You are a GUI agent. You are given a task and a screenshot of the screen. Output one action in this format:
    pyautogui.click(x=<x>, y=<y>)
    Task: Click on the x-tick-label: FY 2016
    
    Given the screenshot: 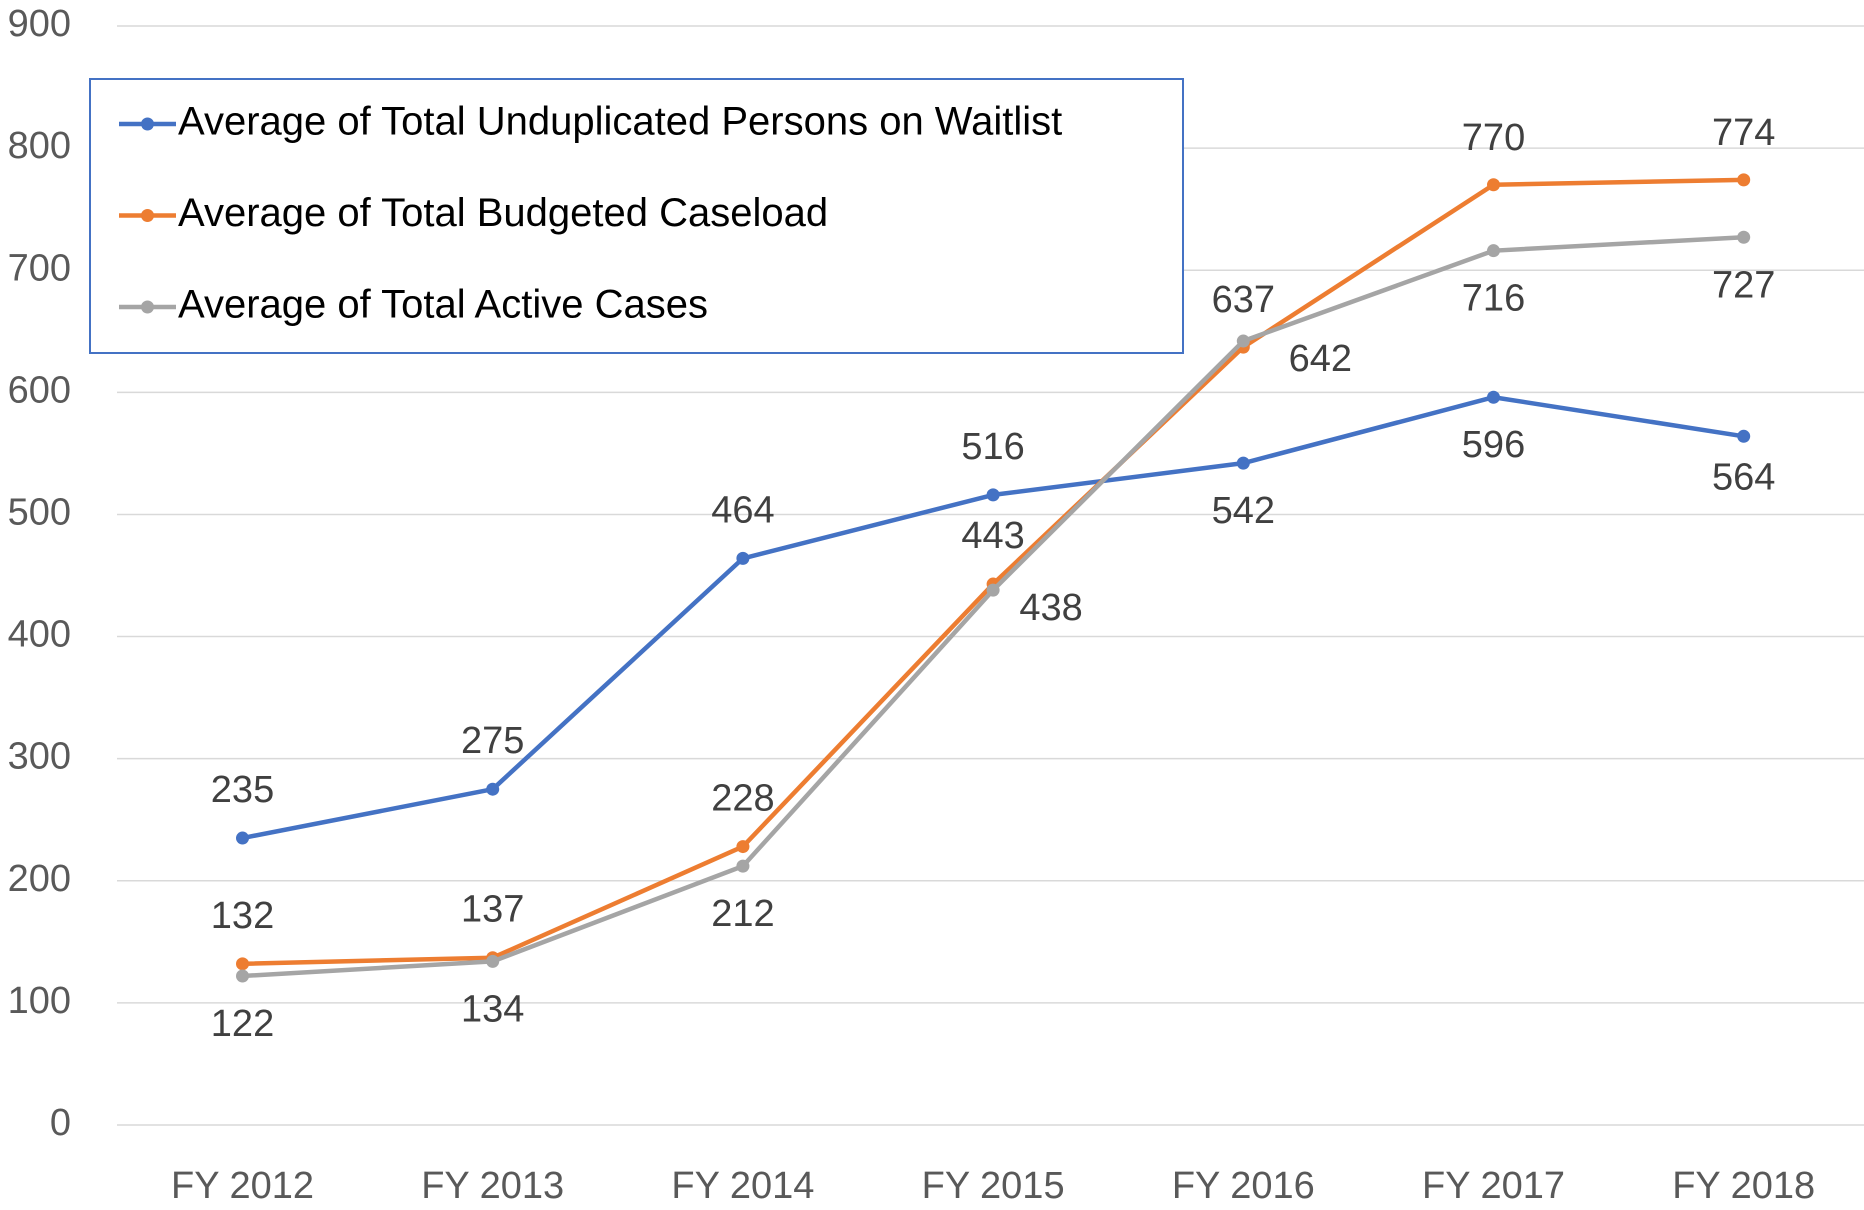 What is the action you would take?
    pyautogui.click(x=1243, y=1186)
    